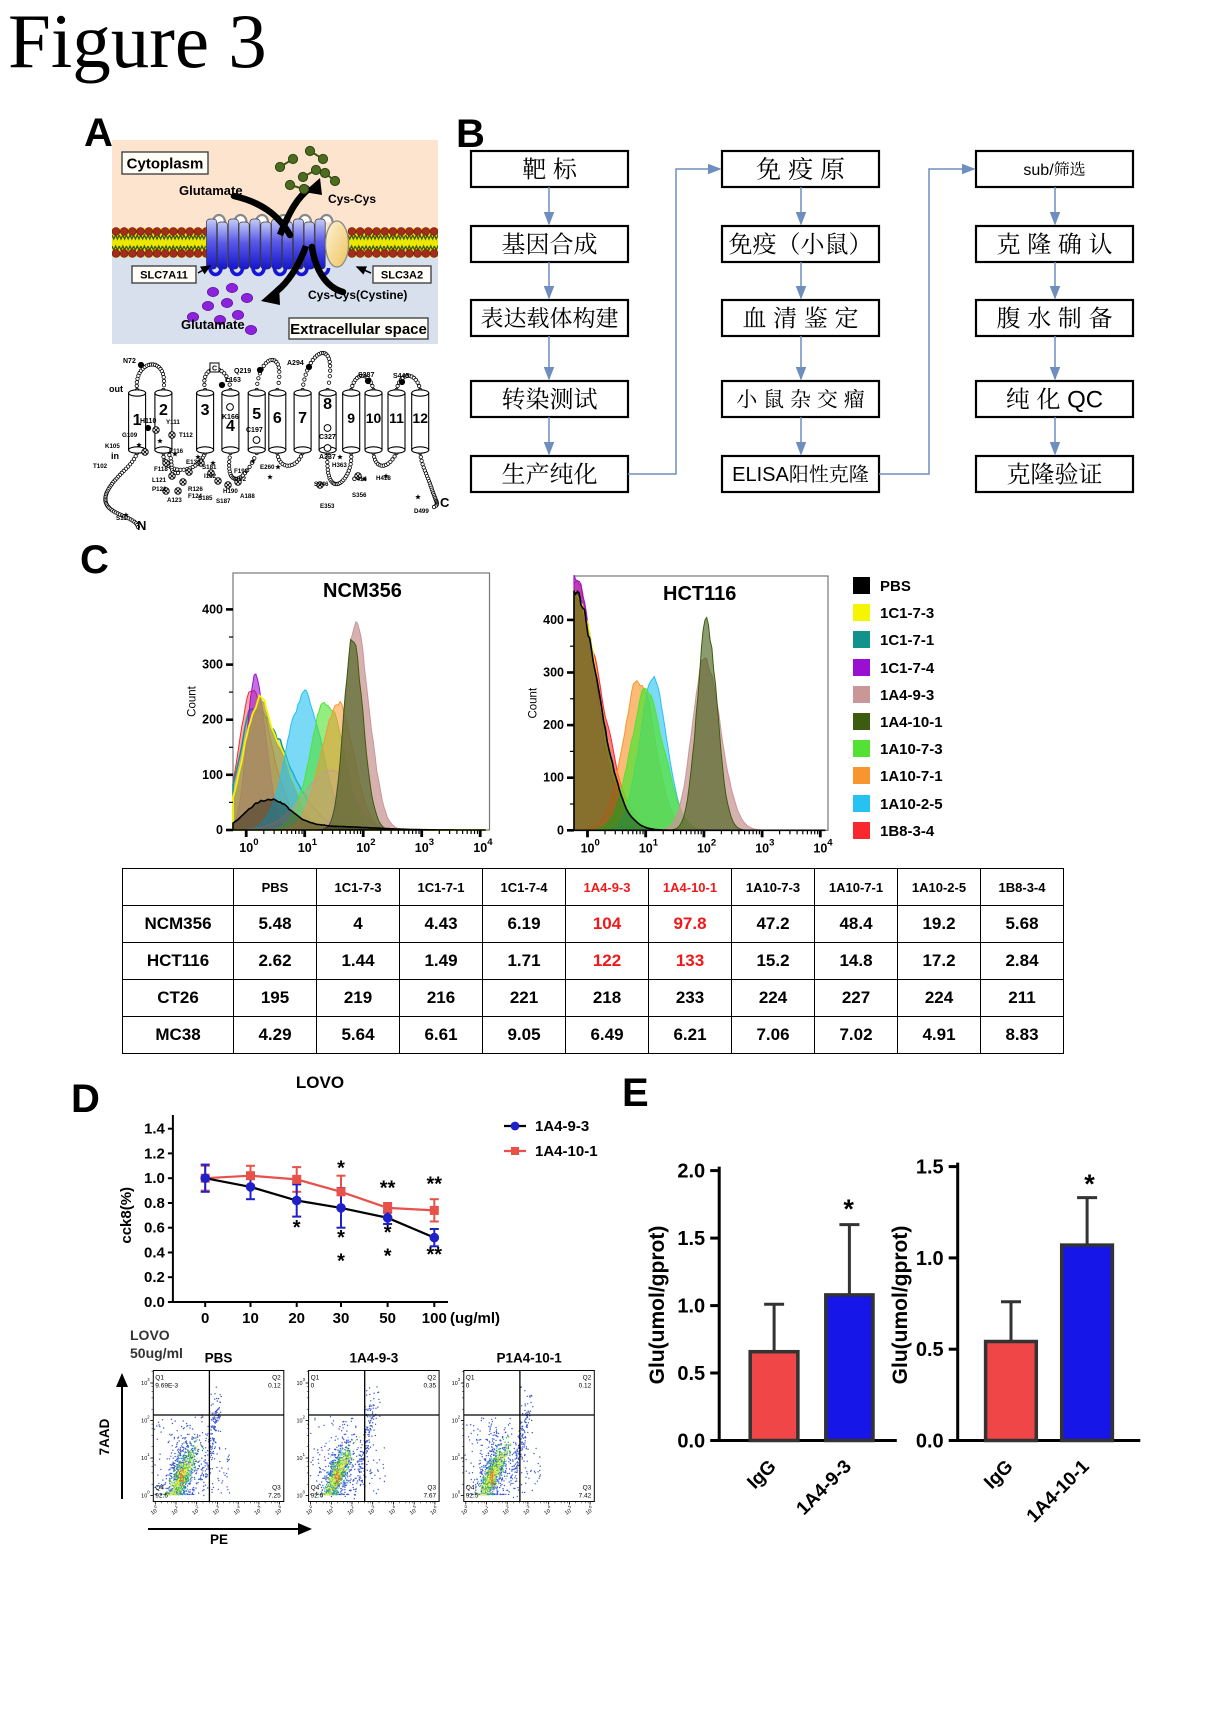  I want to click on svg-text: E130, so click(193, 462).